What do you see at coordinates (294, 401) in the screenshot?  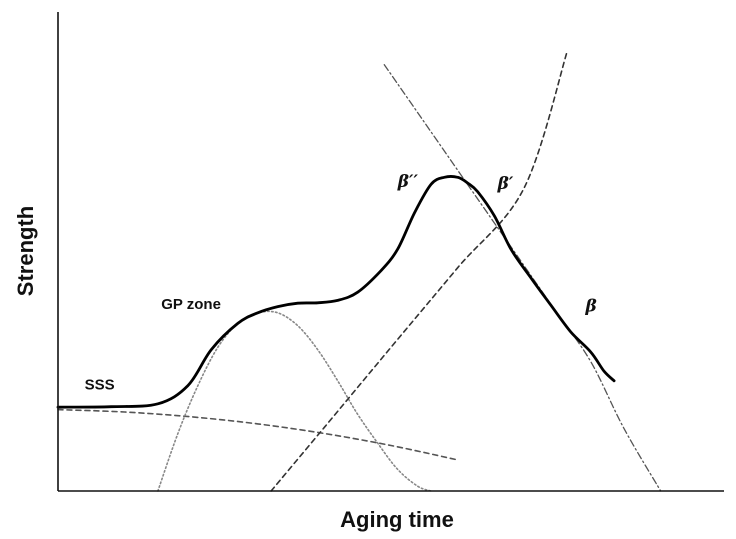 I see `series-line-gp-zone-contribution` at bounding box center [294, 401].